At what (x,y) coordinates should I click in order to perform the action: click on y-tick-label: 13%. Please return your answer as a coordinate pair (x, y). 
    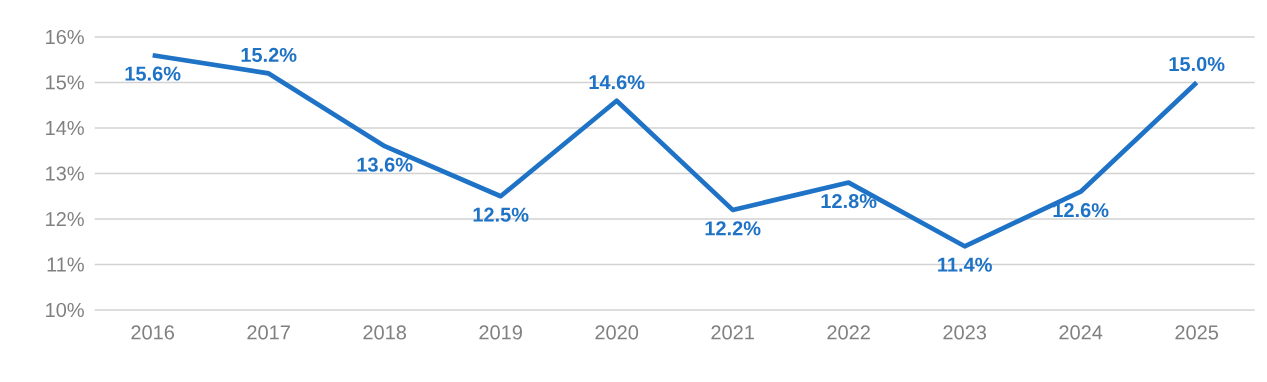
    Looking at the image, I should click on (65, 173).